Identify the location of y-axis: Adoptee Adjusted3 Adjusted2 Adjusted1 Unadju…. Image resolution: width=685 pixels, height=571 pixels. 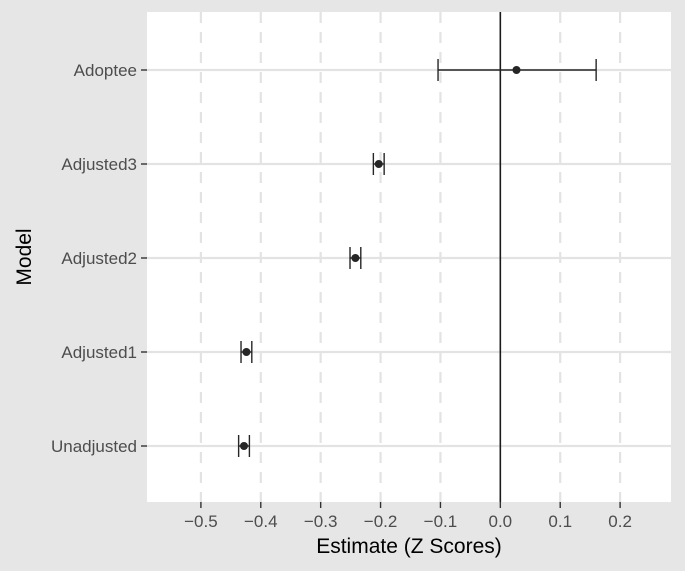
(99, 258).